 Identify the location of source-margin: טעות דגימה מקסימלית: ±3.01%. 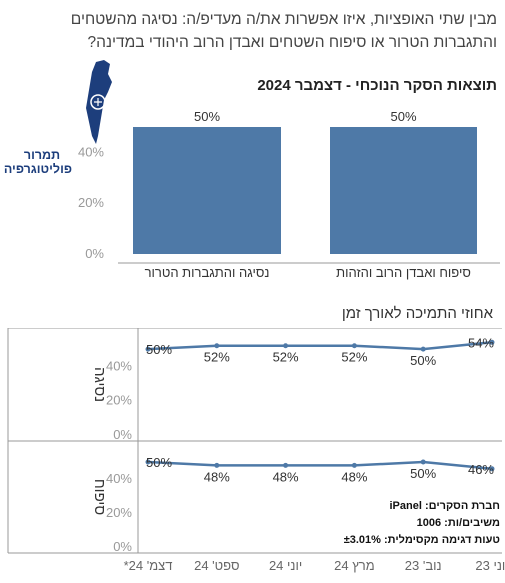
(421, 540).